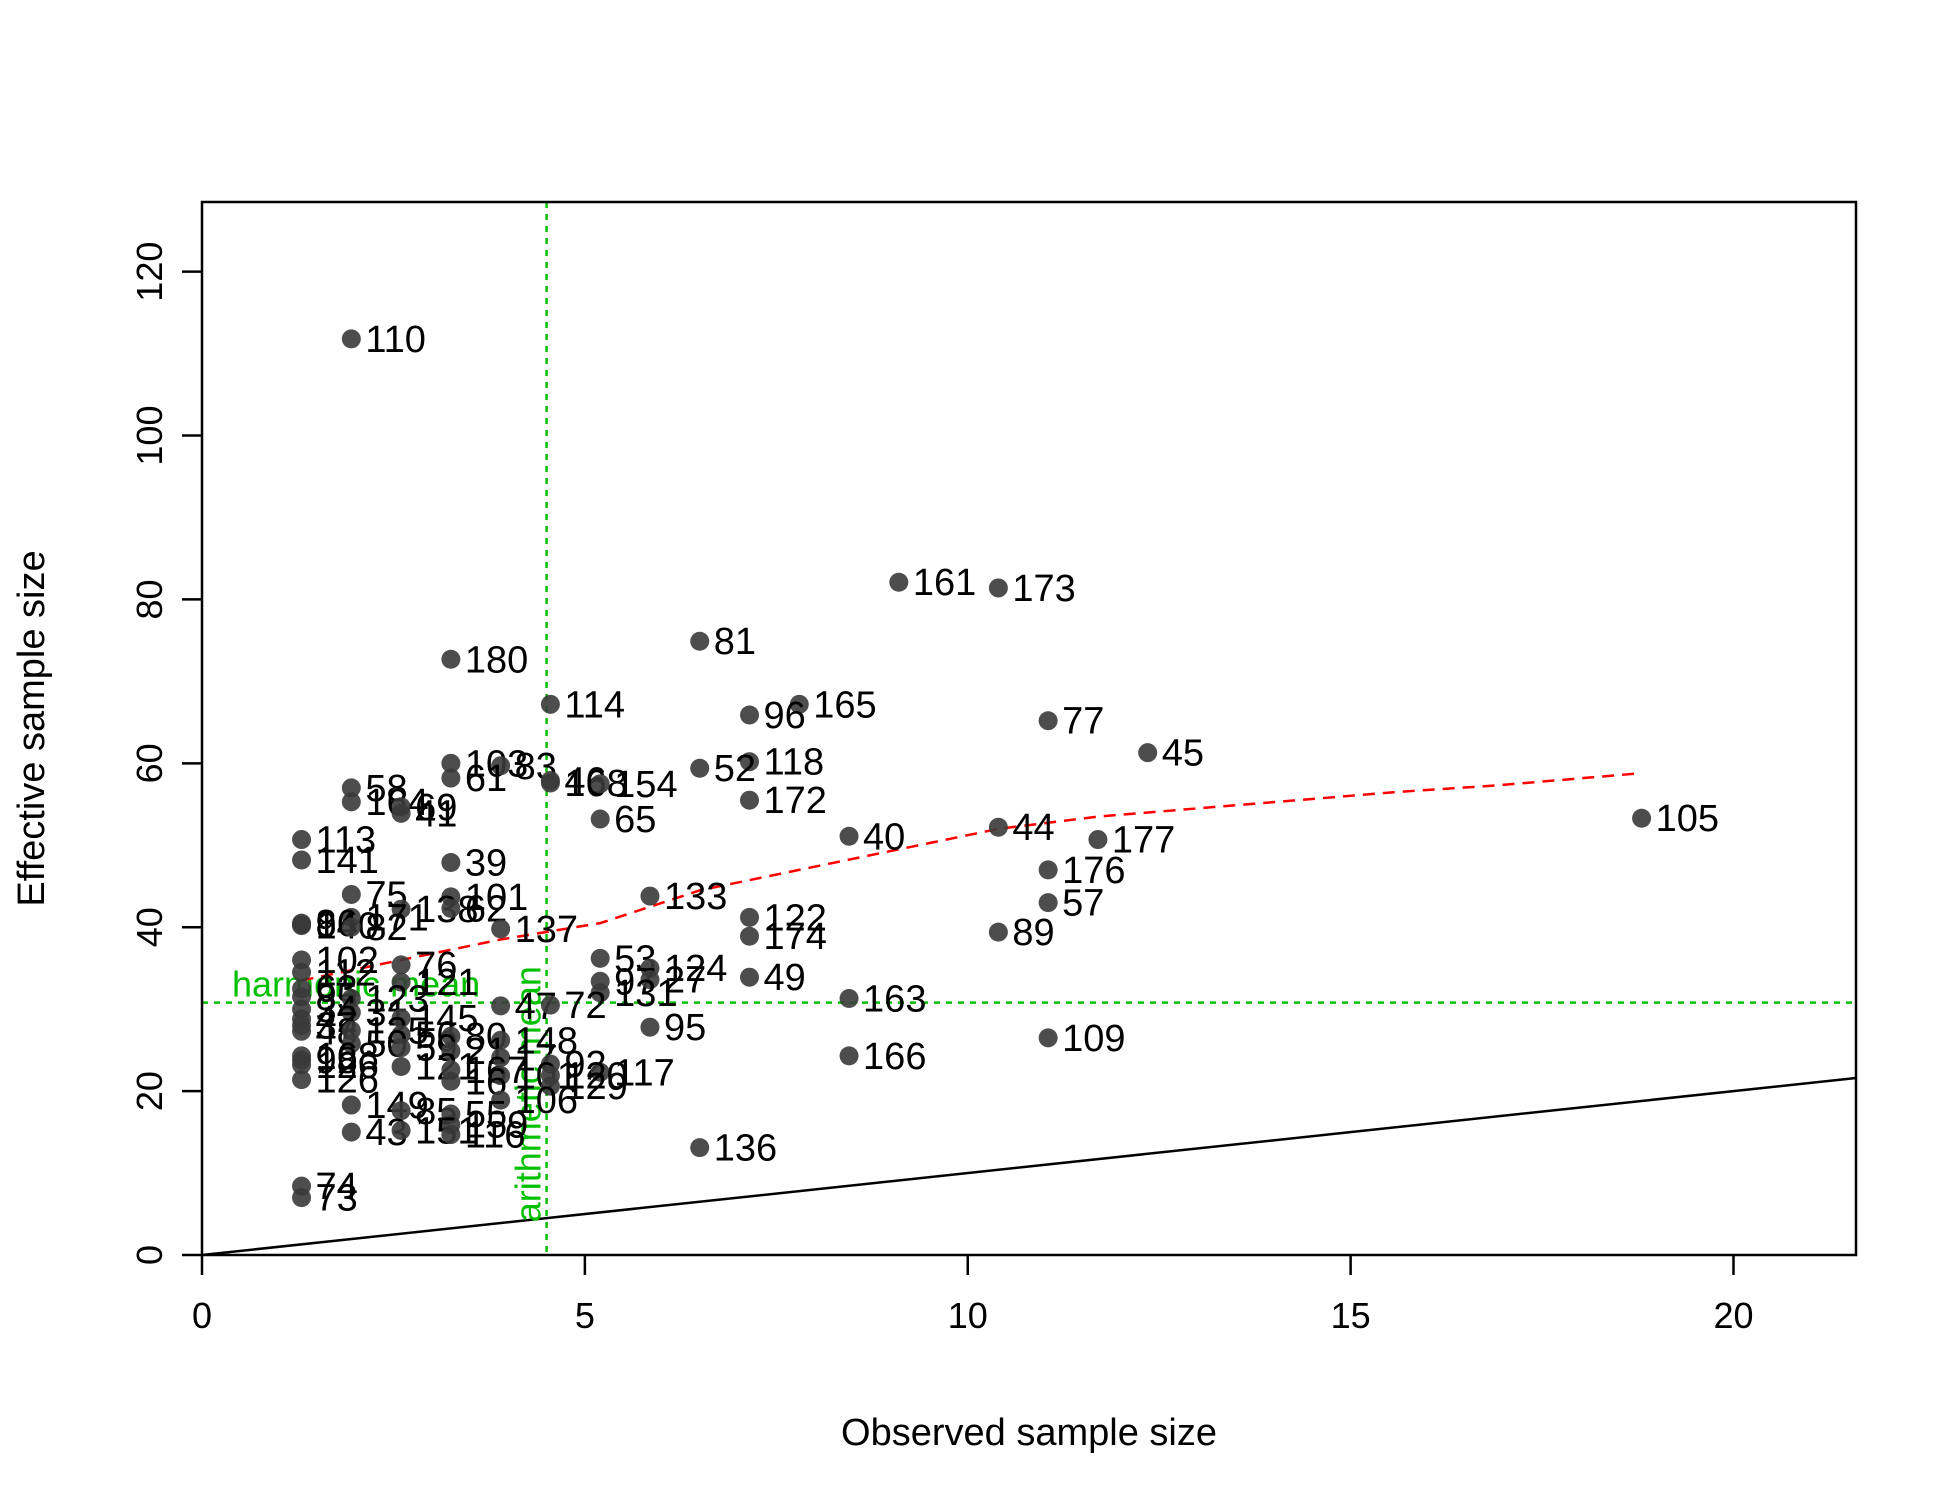 This screenshot has width=1950, height=1500. Describe the element at coordinates (585, 1315) in the screenshot. I see `x-tick-label: 5` at that location.